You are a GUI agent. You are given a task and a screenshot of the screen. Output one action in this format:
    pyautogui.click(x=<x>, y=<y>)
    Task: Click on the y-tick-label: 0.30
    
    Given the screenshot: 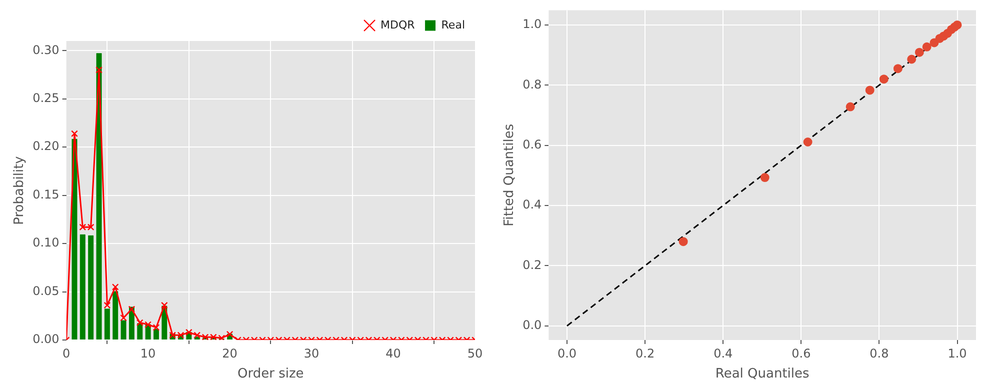 What is the action you would take?
    pyautogui.click(x=46, y=49)
    